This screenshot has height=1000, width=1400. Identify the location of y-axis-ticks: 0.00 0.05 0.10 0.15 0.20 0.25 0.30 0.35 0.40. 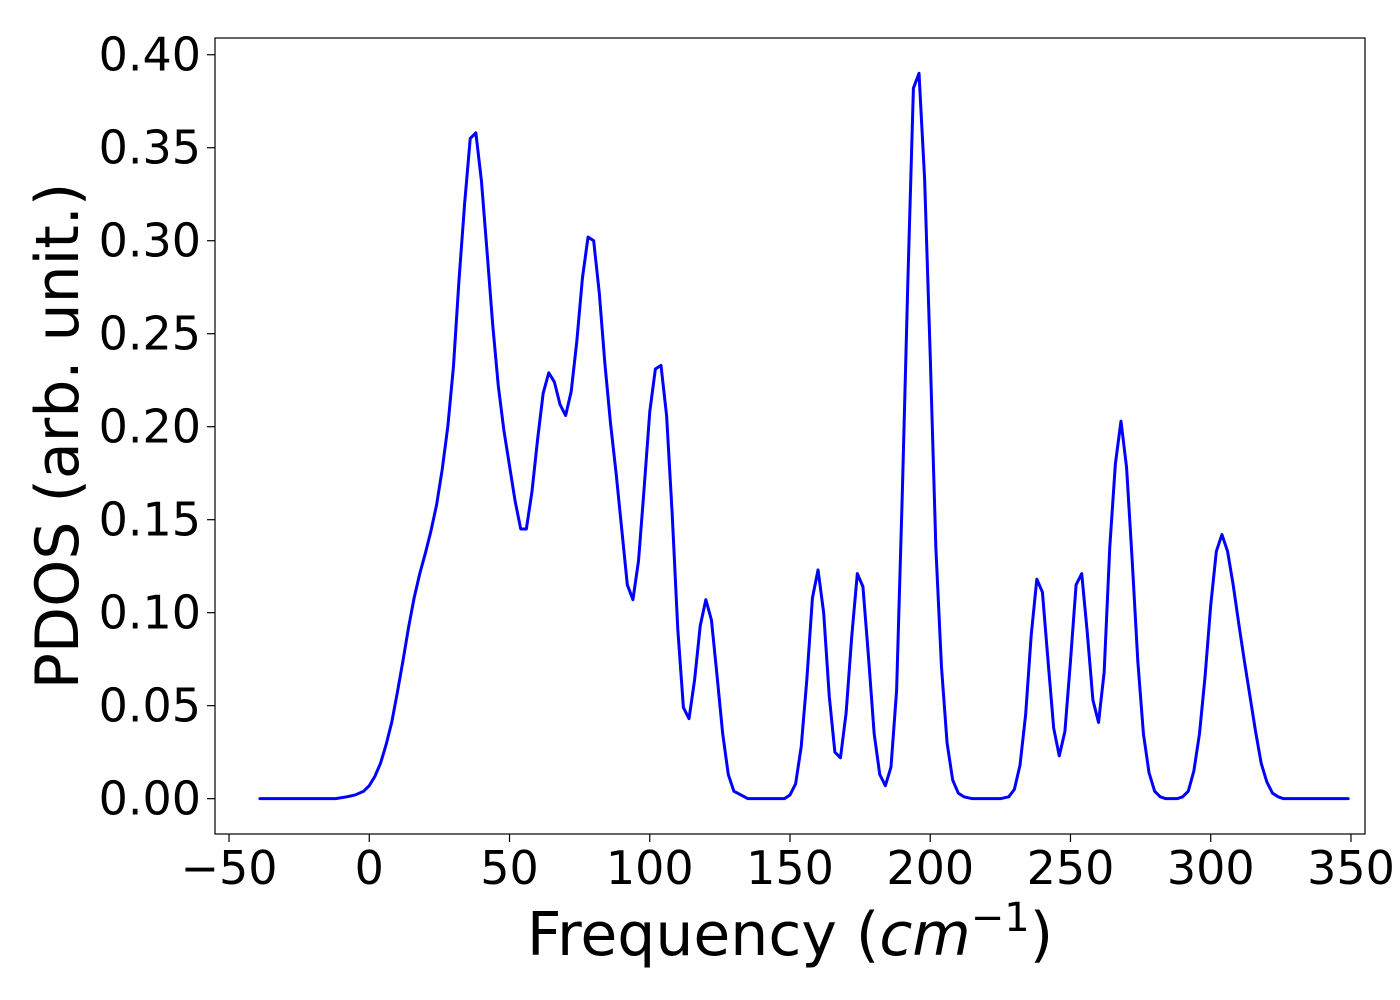
(157, 427).